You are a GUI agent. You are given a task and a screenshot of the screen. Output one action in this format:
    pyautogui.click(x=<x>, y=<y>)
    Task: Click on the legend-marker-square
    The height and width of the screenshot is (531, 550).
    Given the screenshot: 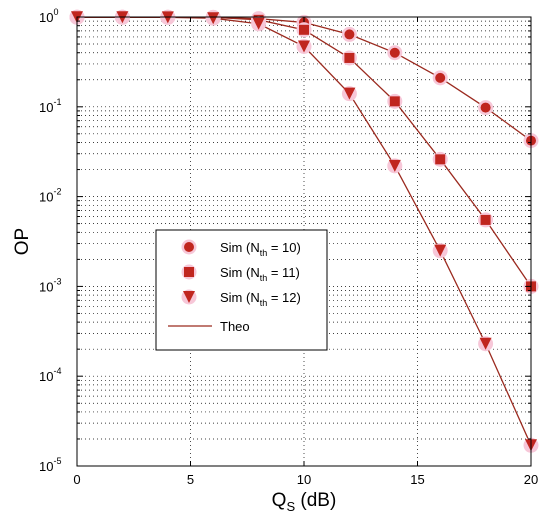 What is the action you would take?
    pyautogui.click(x=189, y=272)
    